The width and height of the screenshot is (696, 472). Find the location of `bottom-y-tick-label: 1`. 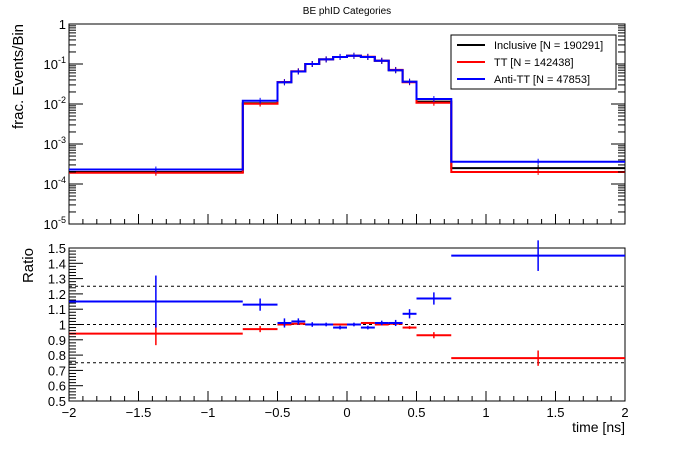

bottom-y-tick-label: 1 is located at coordinates (62, 325).